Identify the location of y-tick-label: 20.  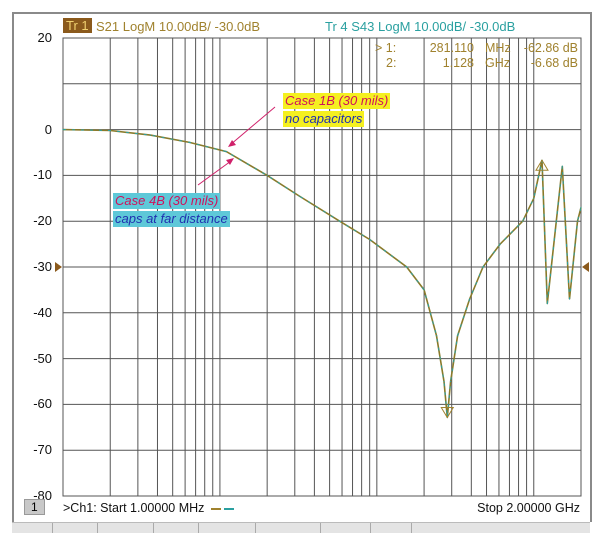
(44, 37).